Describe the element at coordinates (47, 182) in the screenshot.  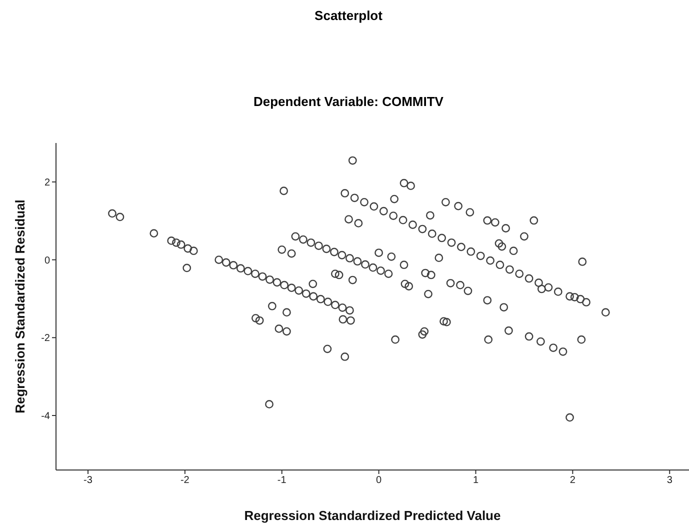
I see `y-tick-label: 2` at that location.